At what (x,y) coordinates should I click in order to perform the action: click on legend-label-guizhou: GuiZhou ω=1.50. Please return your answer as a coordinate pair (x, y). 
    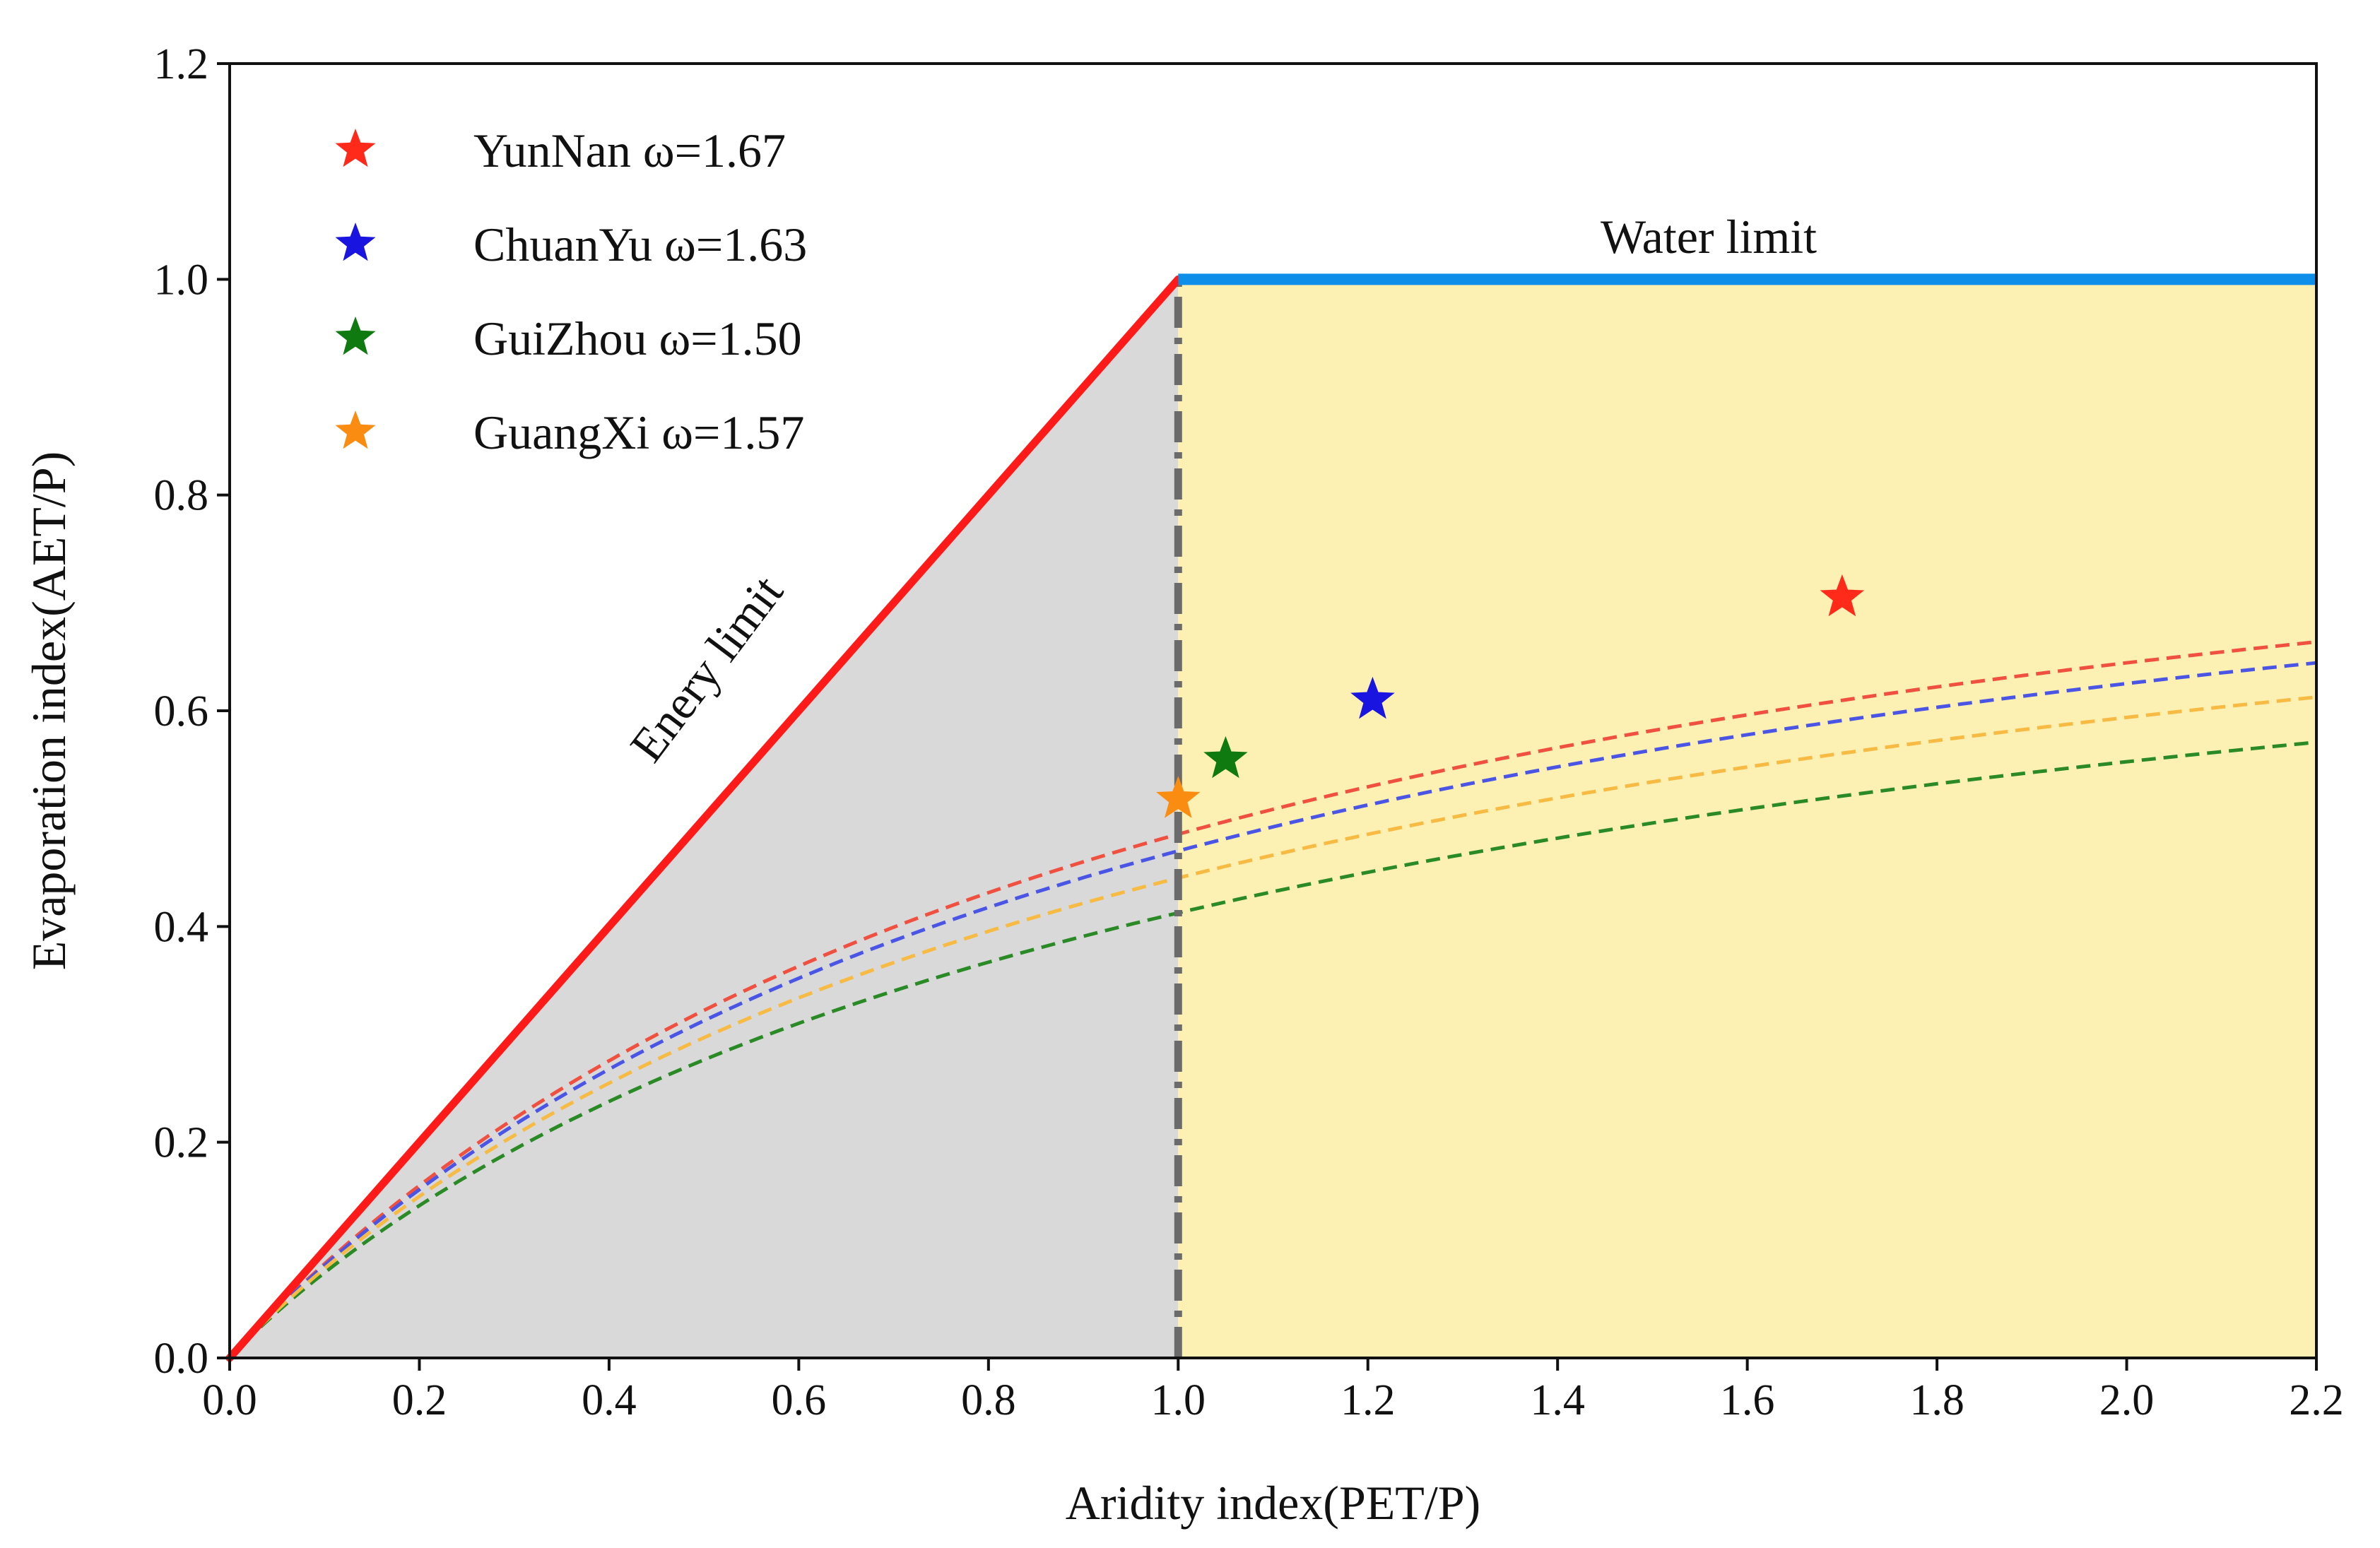
    Looking at the image, I should click on (638, 338).